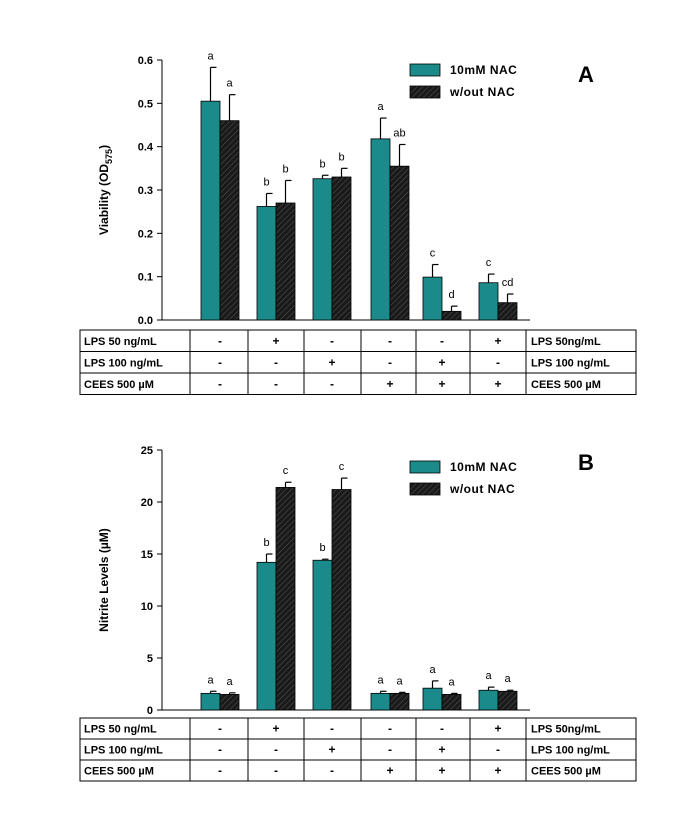 The image size is (685, 815). Describe the element at coordinates (570, 363) in the screenshot. I see `panel-a-table-row-label-right: LPS 100 ng/mL` at that location.